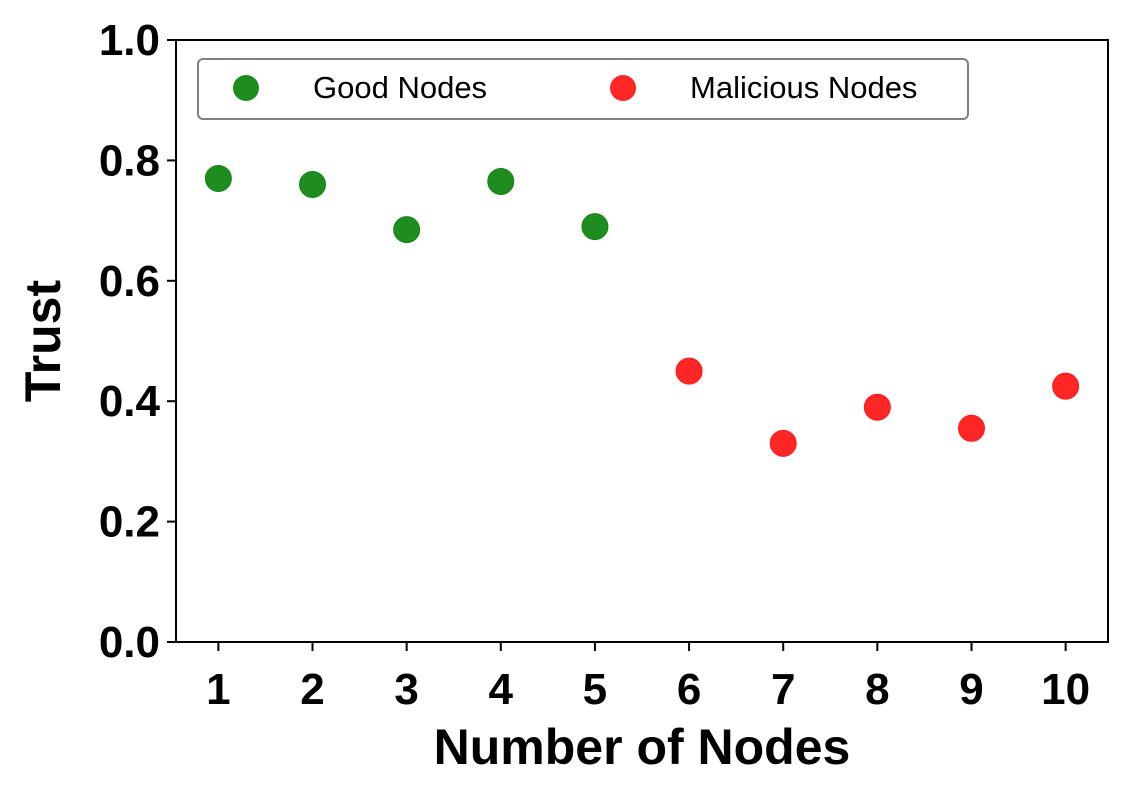 The height and width of the screenshot is (796, 1128). Describe the element at coordinates (129, 281) in the screenshot. I see `y-tick-label: 0.6` at that location.